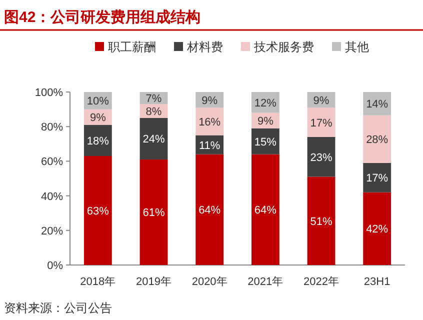 Image resolution: width=423 pixels, height=320 pixels. I want to click on data-label: 10%, so click(98, 102).